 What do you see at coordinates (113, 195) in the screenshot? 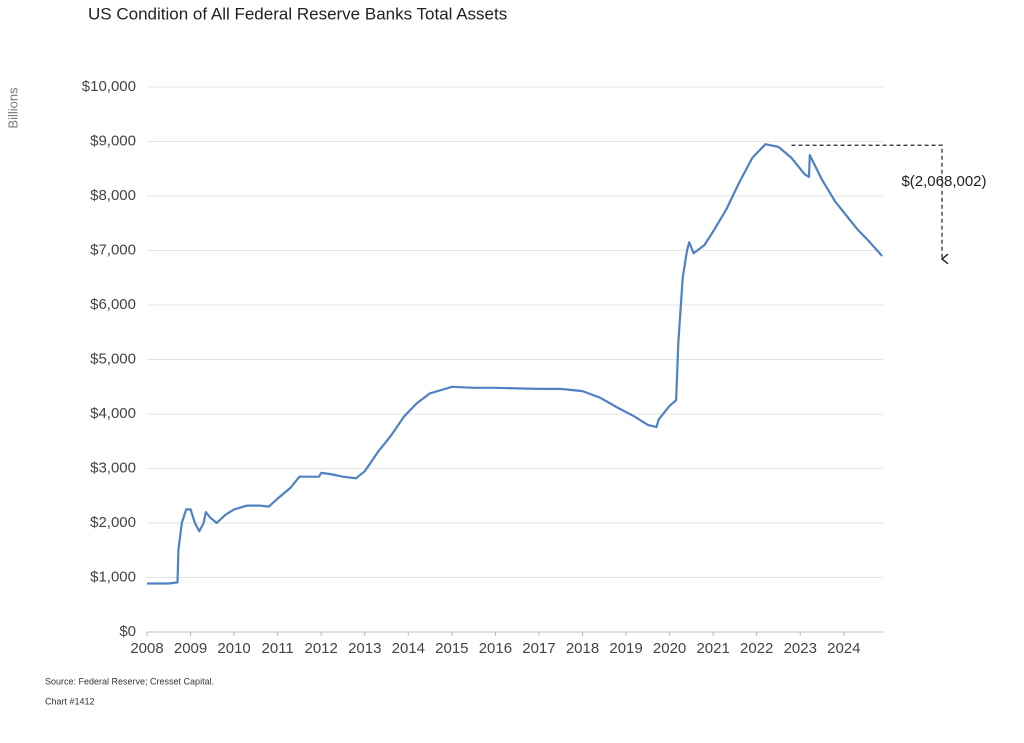
I see `y-tick-label: $8,000` at bounding box center [113, 195].